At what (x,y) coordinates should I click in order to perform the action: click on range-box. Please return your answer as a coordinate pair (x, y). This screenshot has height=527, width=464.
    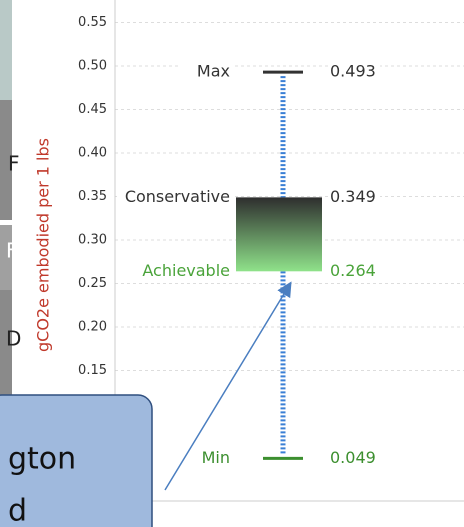
    Looking at the image, I should click on (279, 234).